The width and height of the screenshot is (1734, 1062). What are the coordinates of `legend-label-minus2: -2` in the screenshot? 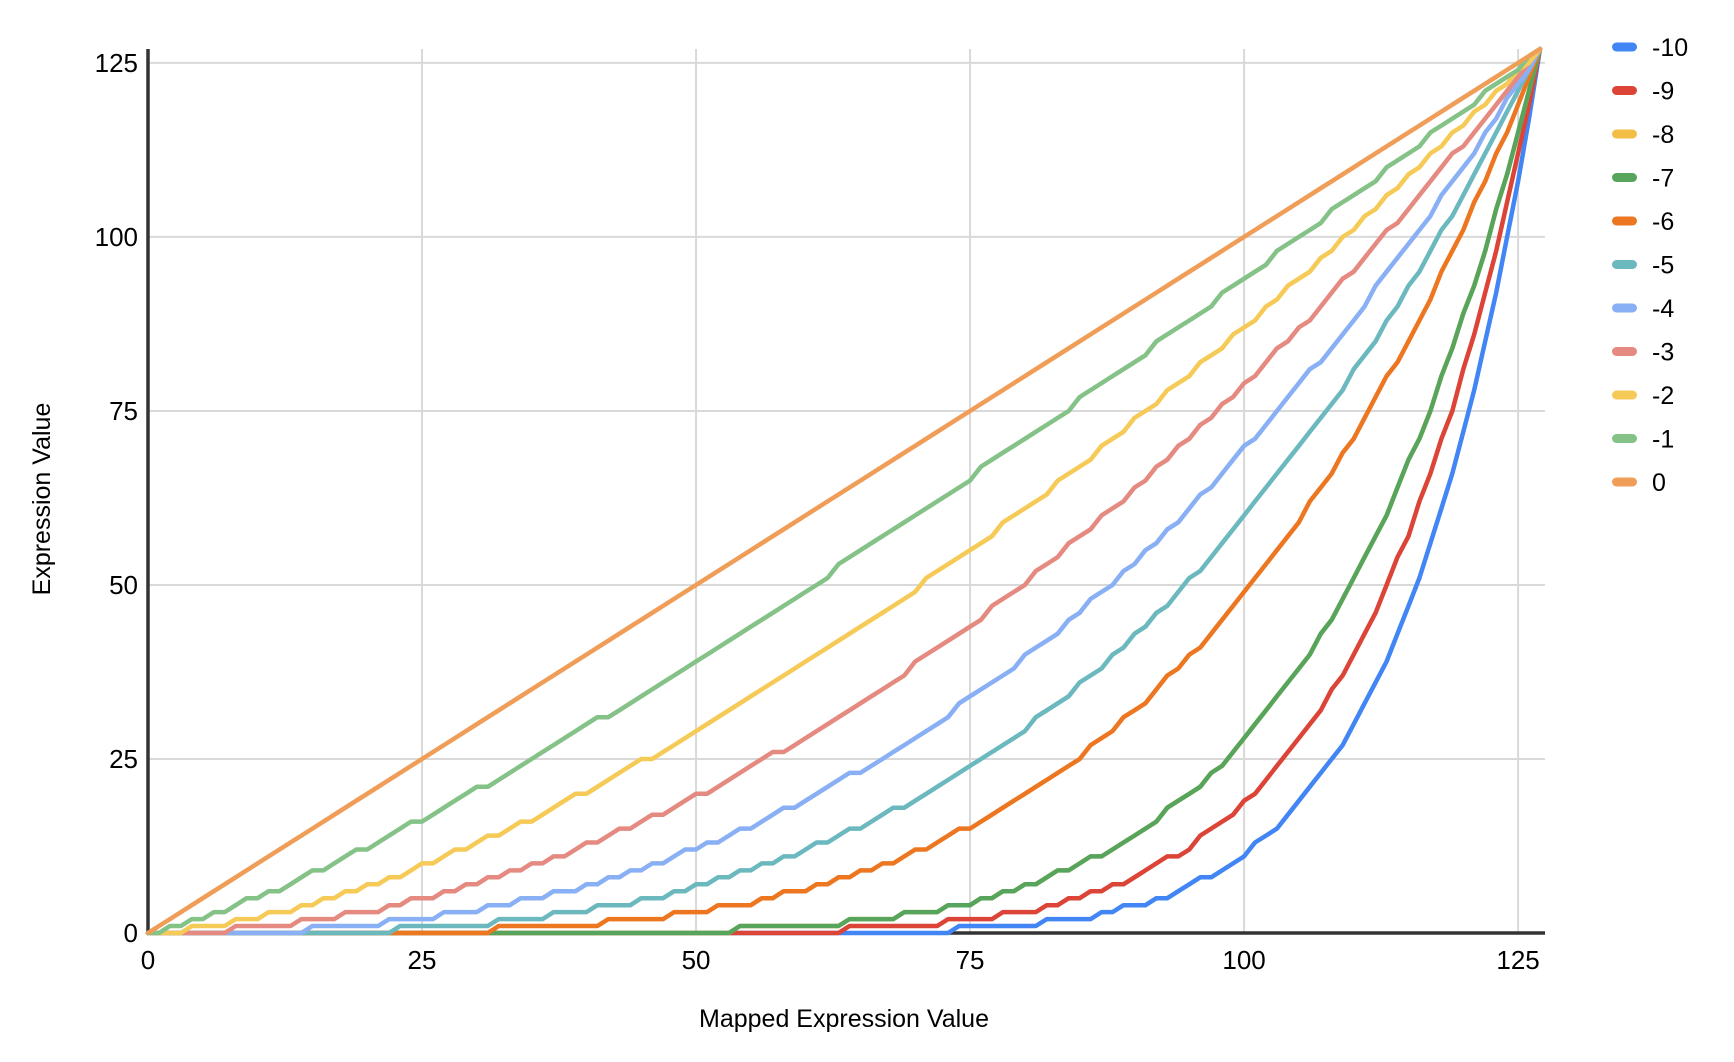 It's located at (1663, 396).